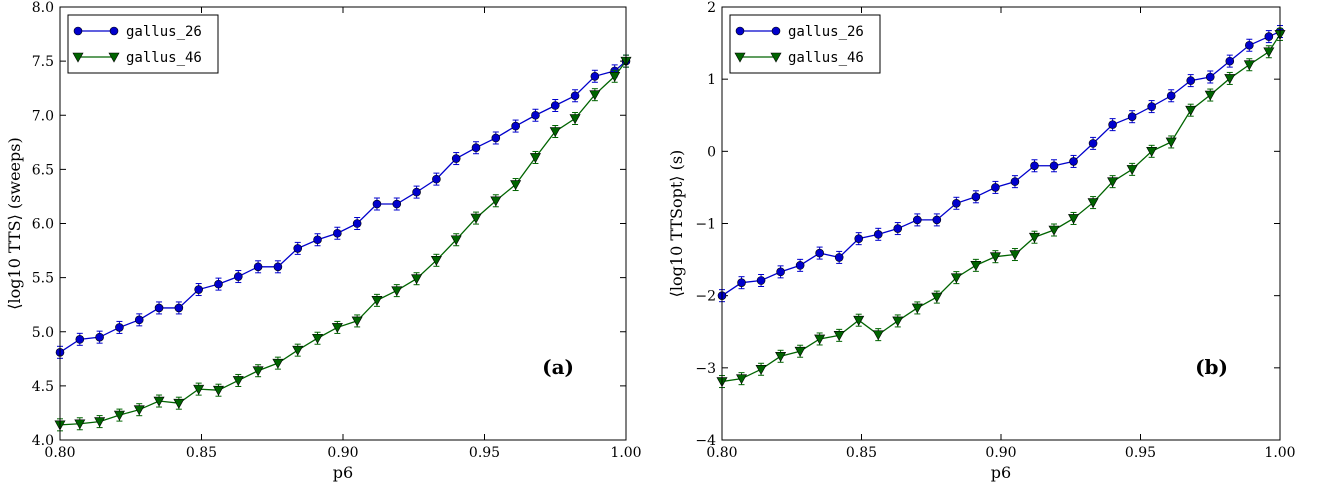  What do you see at coordinates (705, 225) in the screenshot?
I see `y-tick-label: −1` at bounding box center [705, 225].